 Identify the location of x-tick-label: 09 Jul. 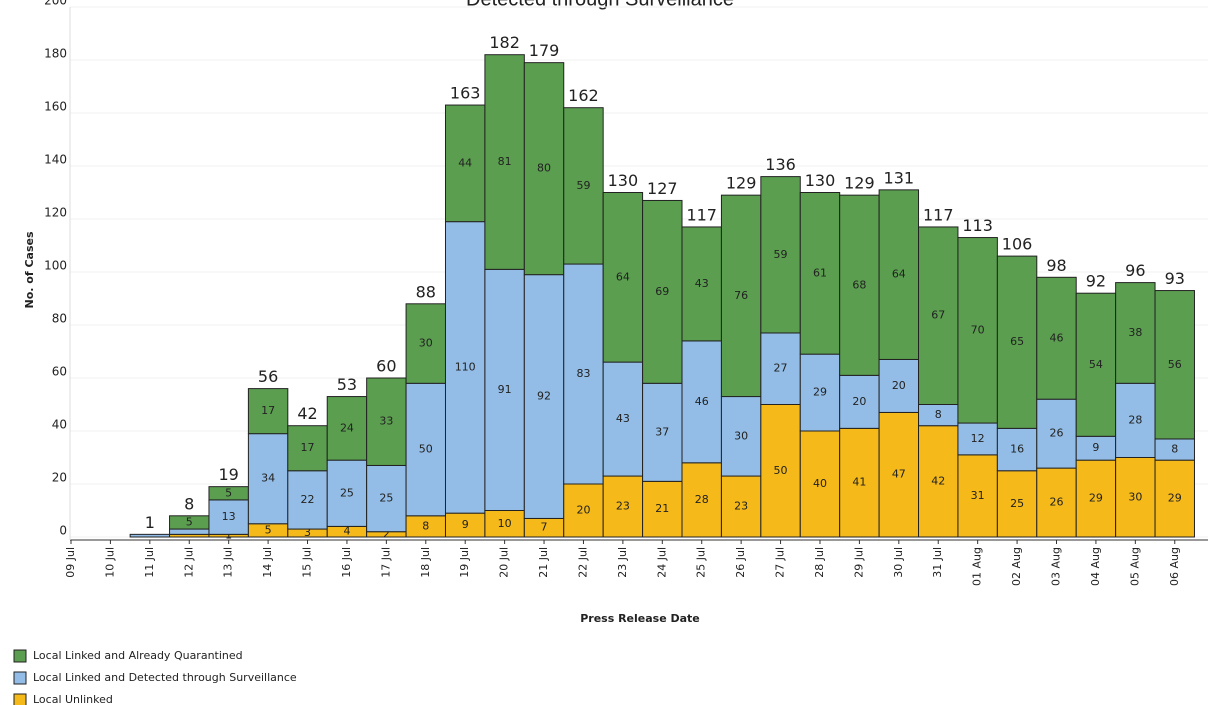
(70, 562).